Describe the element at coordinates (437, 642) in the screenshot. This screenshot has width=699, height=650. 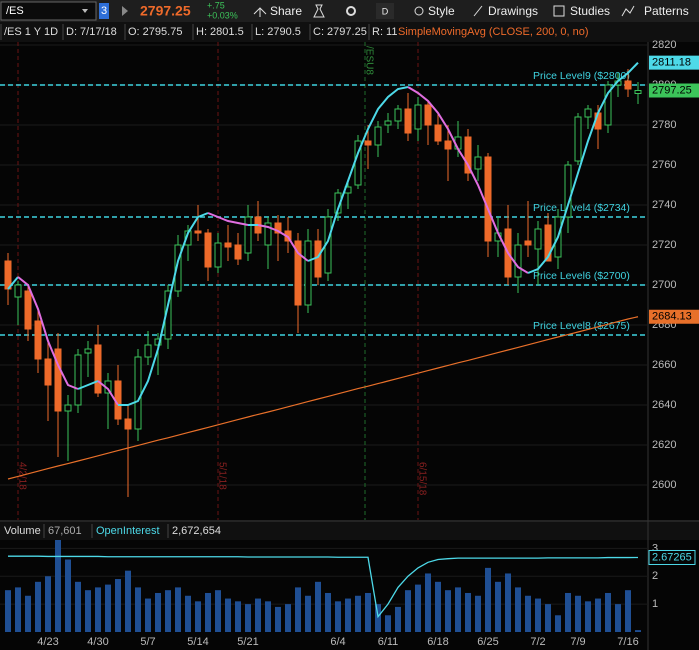
I see `x-tick-label: 6/18` at that location.